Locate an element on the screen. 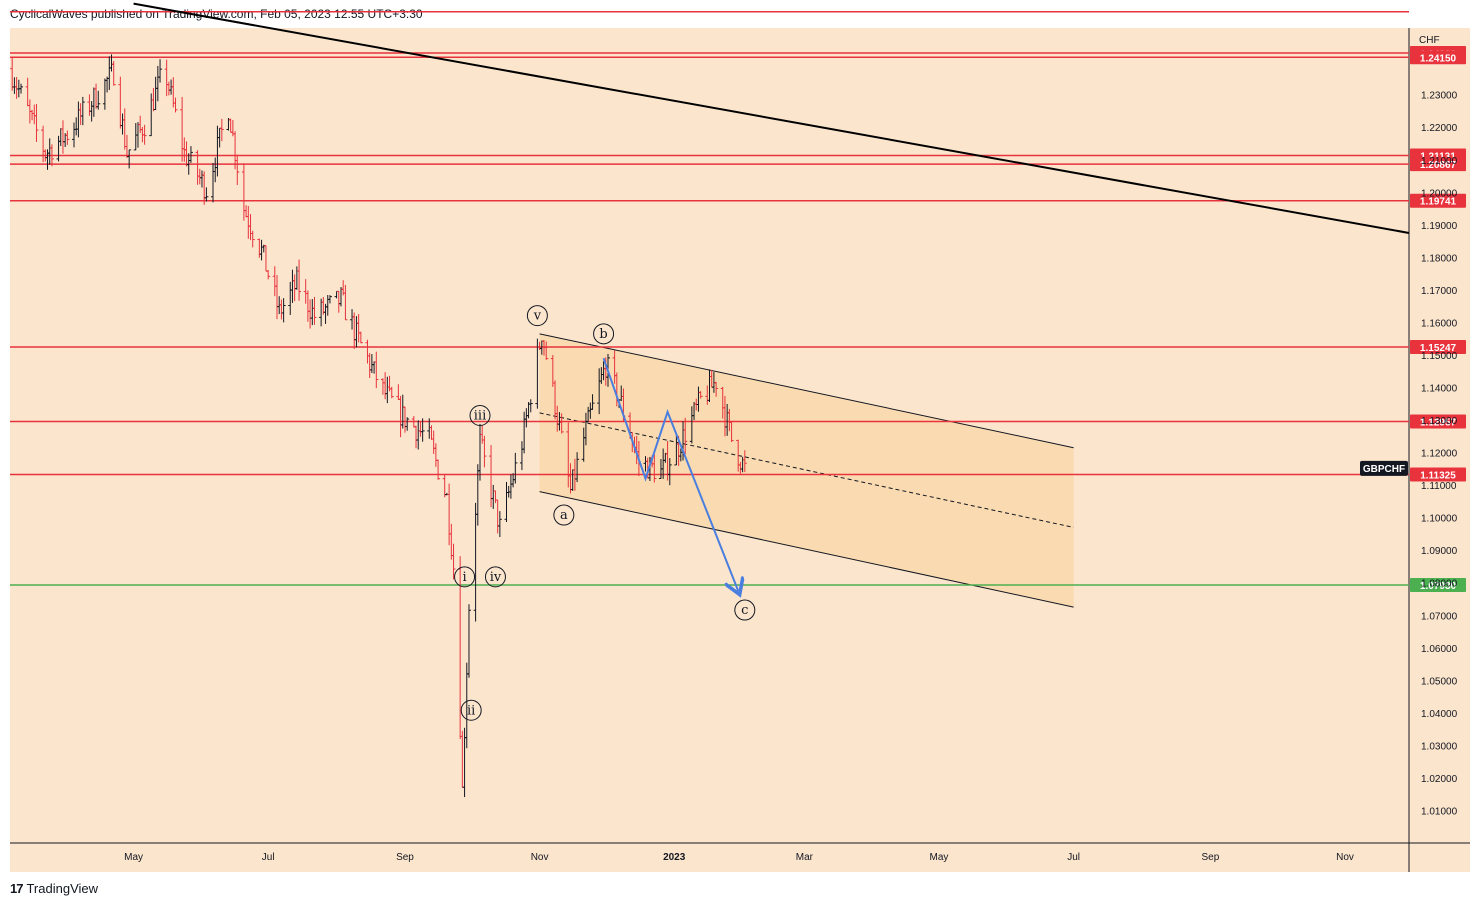 This screenshot has width=1478, height=907. y-tick-label: 1.10000 is located at coordinates (1439, 519).